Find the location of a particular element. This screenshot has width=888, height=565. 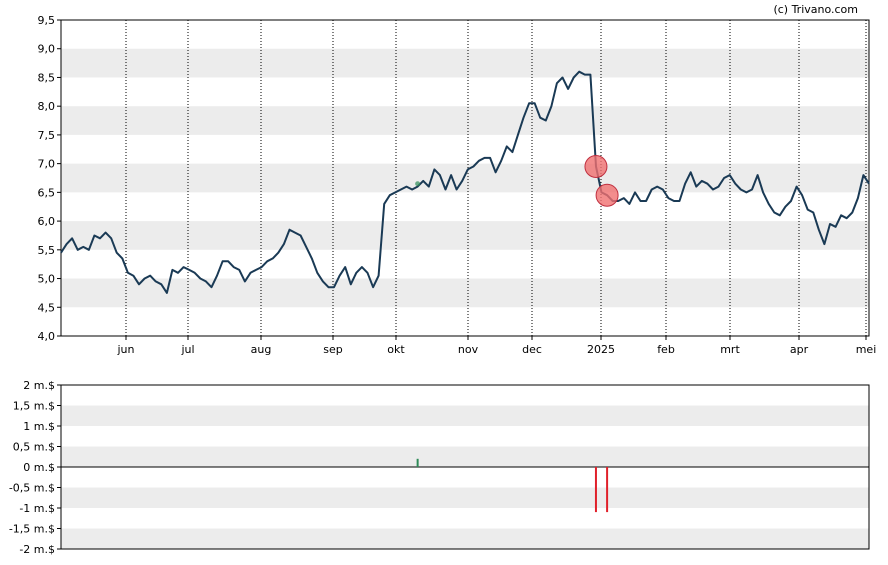

price-y-tick-label: 4,5 is located at coordinates (47, 307).